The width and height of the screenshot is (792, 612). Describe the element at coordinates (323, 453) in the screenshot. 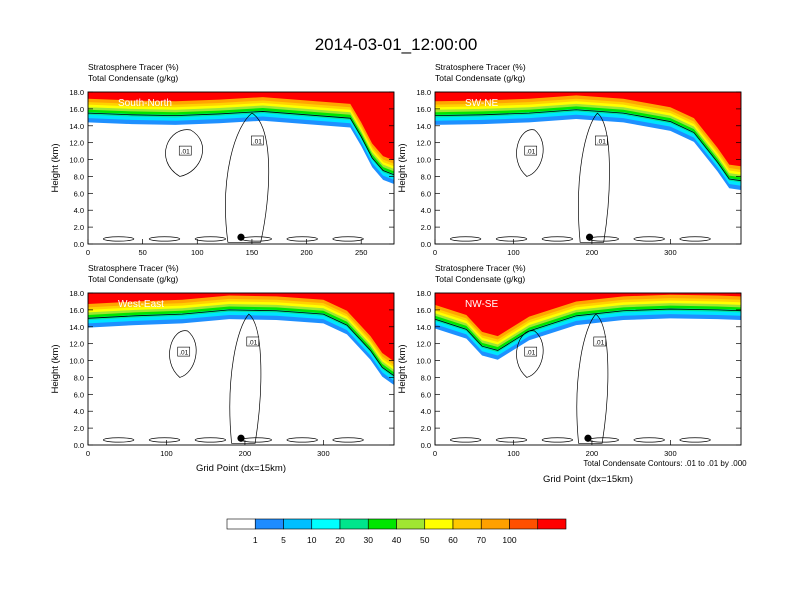

I see `x-tick-label: 300` at that location.